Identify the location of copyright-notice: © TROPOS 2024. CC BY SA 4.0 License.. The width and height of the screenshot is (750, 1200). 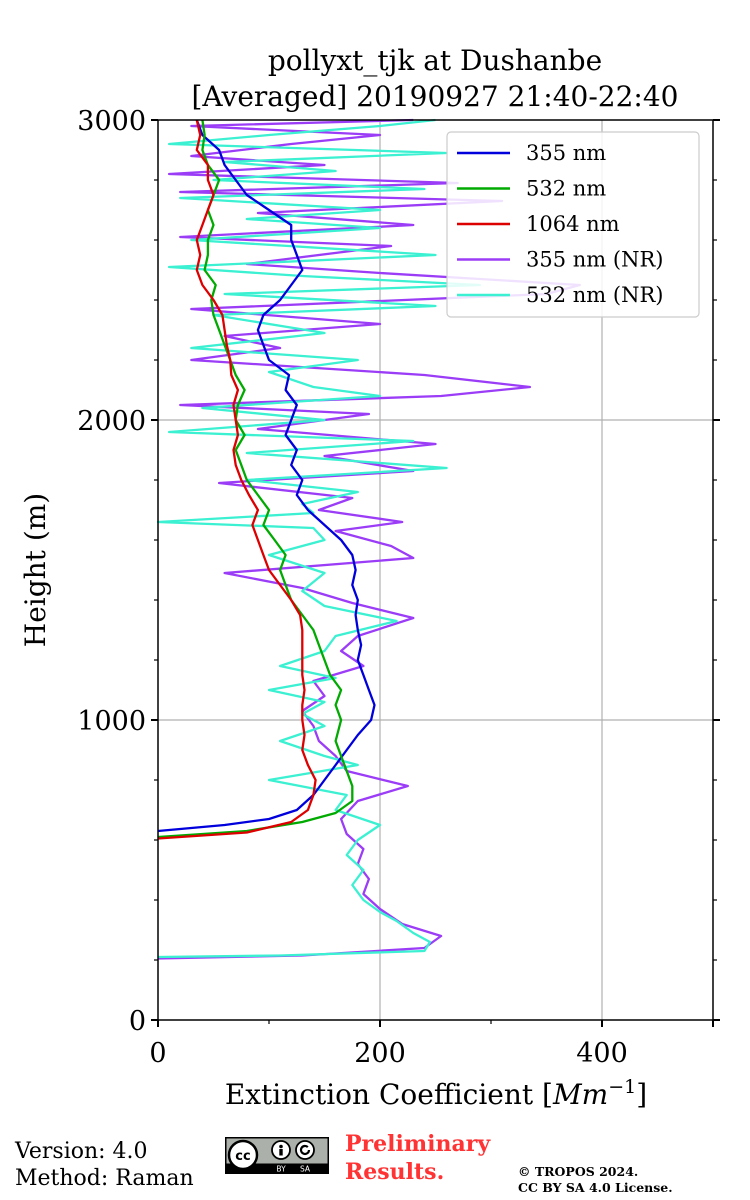
(595, 1180).